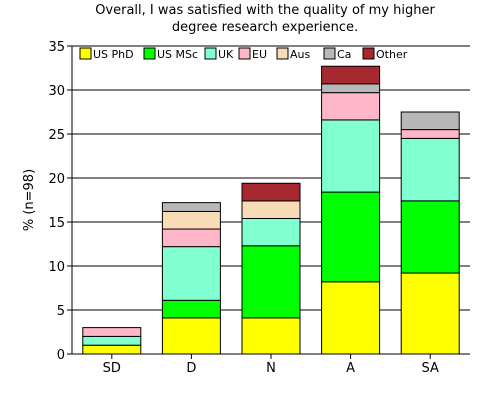 This screenshot has width=500, height=400. I want to click on legend-label: EU, so click(259, 54).